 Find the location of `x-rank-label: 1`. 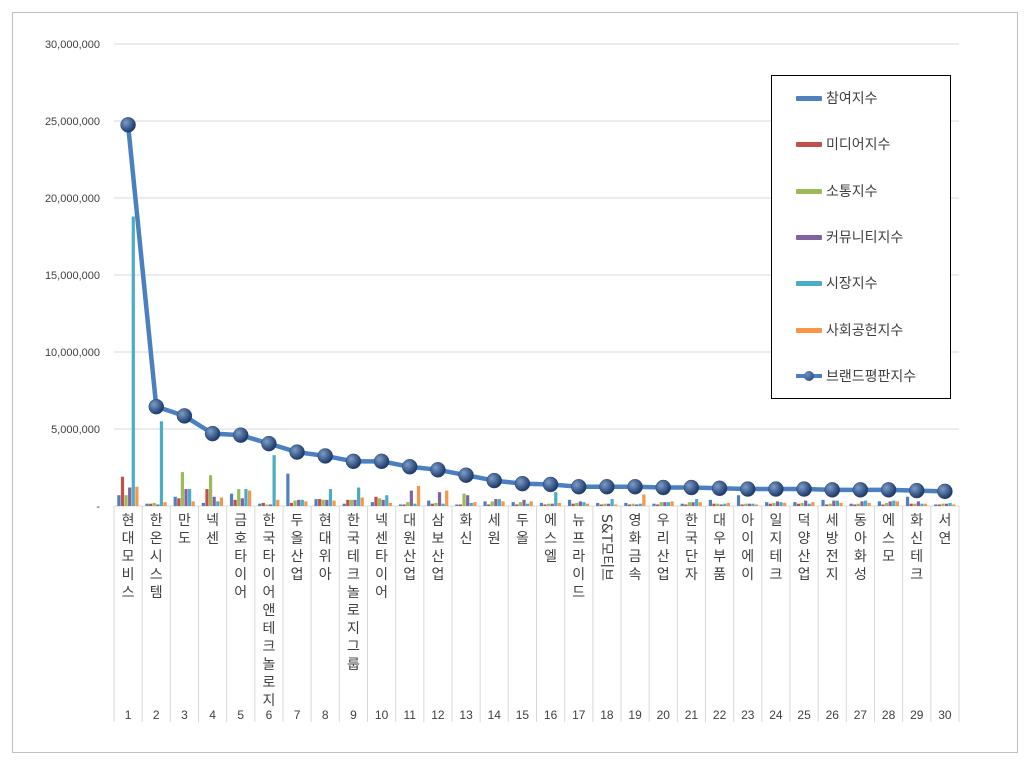

x-rank-label: 1 is located at coordinates (128, 715).